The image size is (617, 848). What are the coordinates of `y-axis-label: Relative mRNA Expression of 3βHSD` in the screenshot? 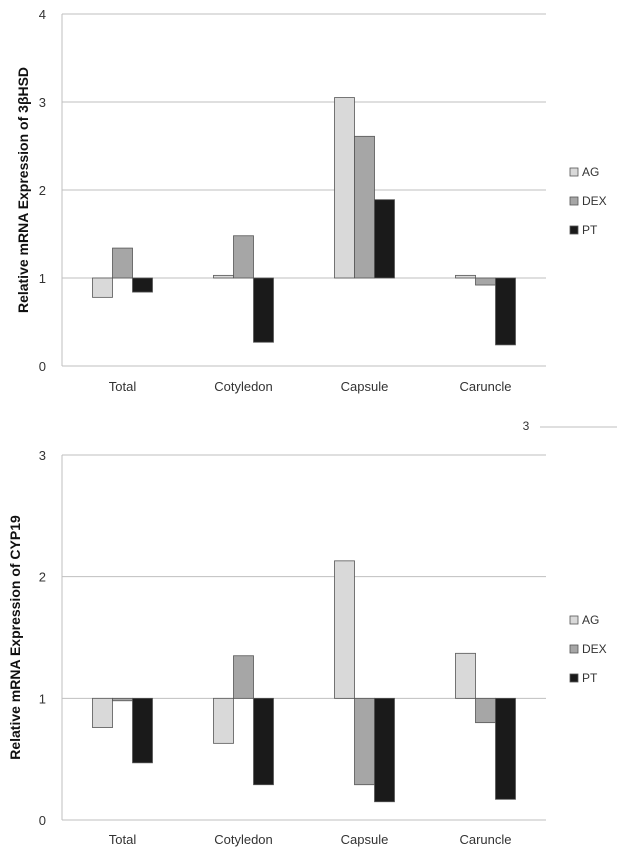 It's located at (23, 190).